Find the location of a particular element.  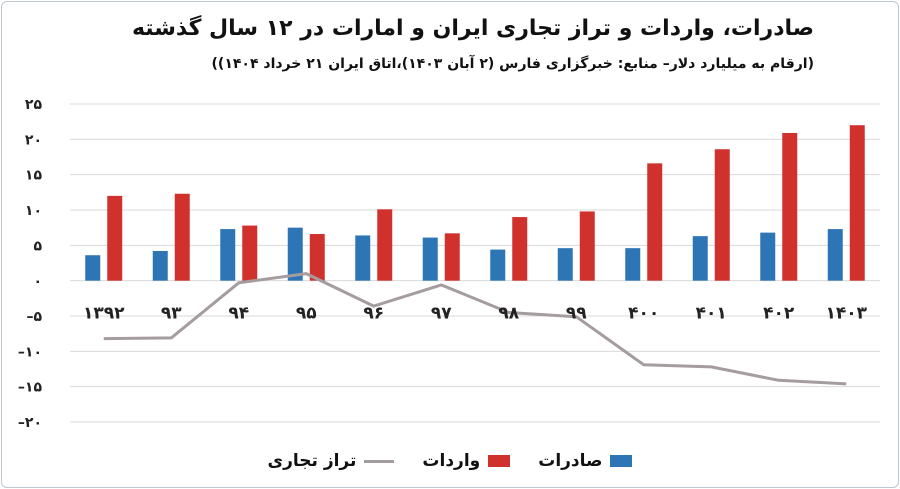

legend-swatch-exports is located at coordinates (621, 461).